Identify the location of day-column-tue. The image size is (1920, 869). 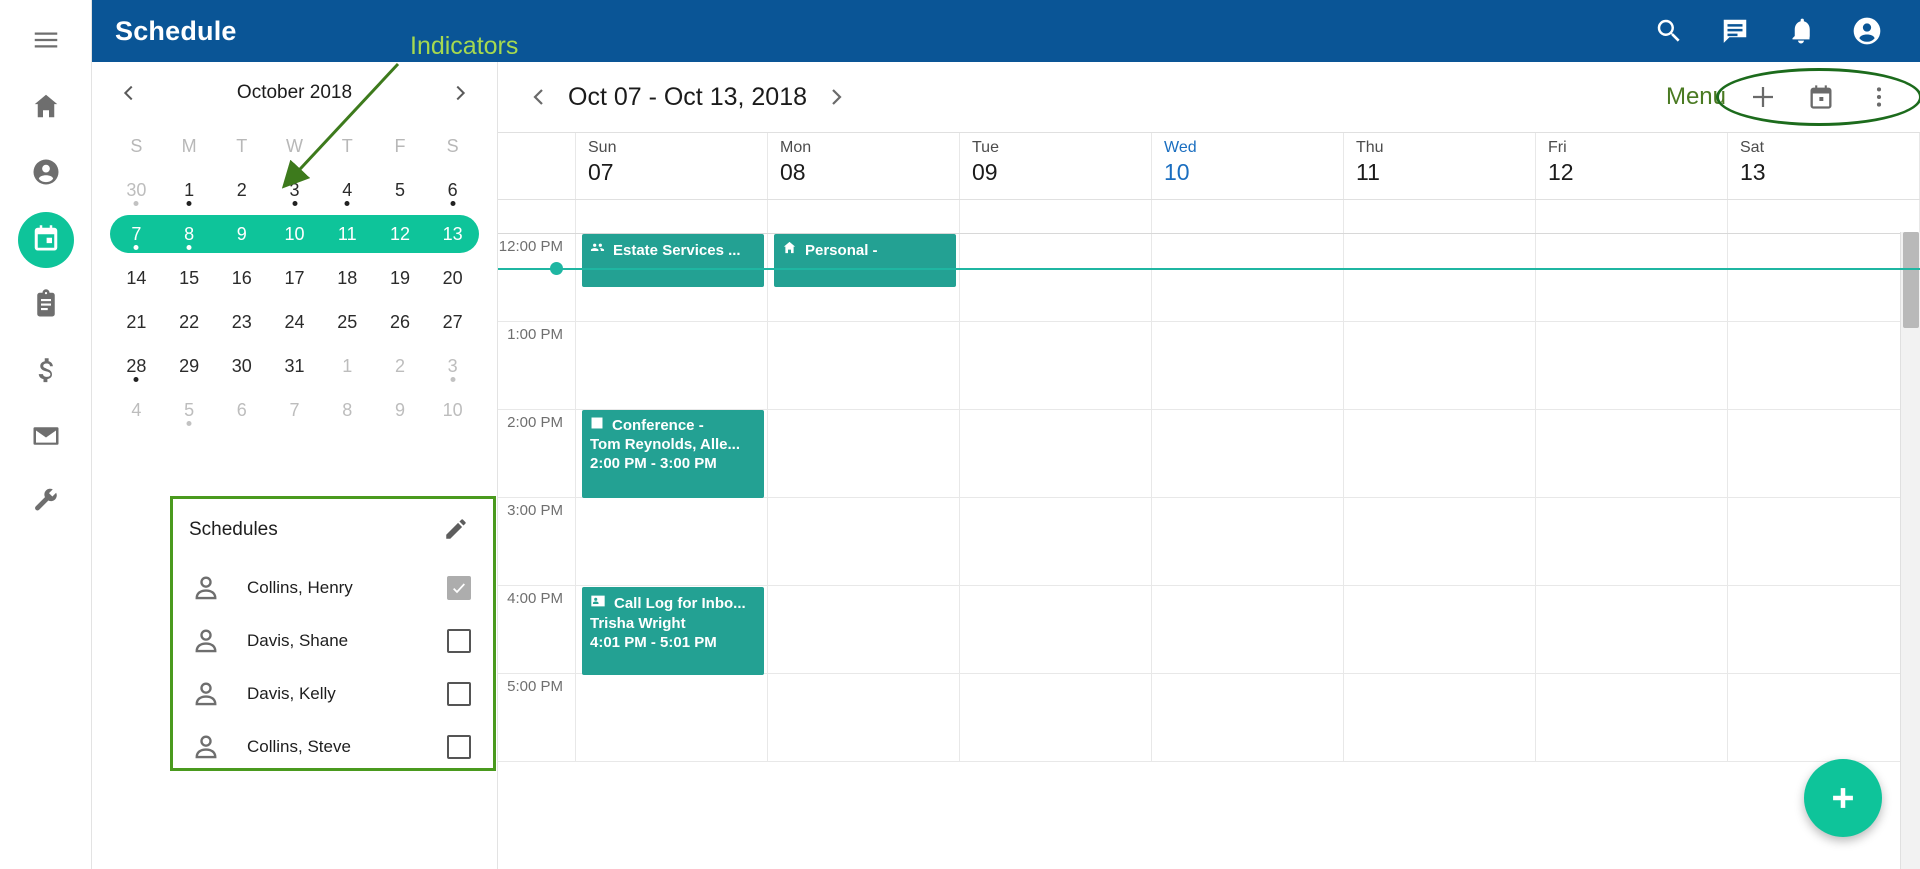
(1056, 498).